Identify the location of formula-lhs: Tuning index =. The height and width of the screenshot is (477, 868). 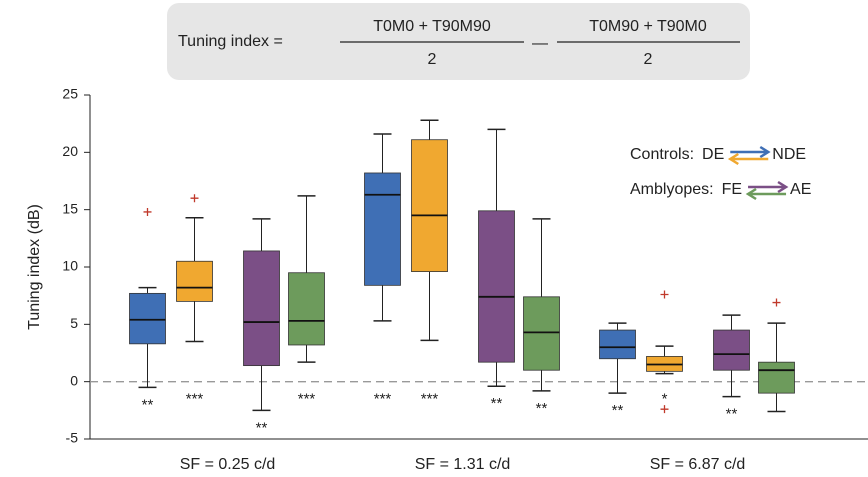
(230, 41).